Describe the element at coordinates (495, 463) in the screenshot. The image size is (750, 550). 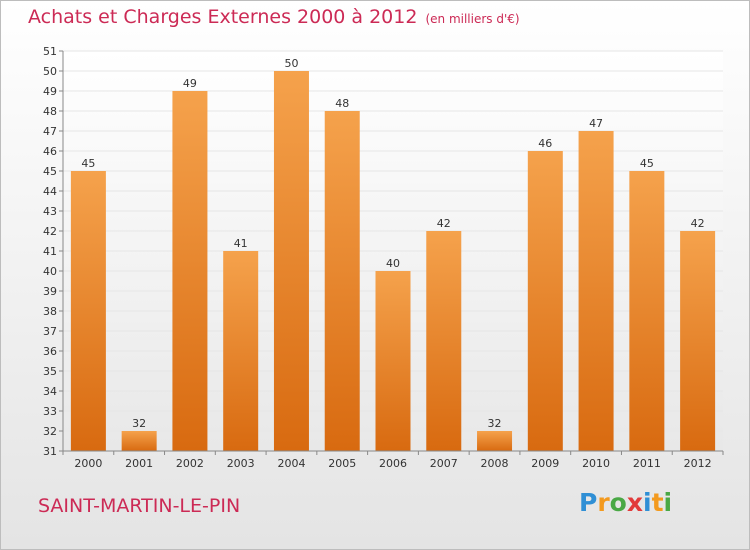
I see `x-tick-label: 2008` at that location.